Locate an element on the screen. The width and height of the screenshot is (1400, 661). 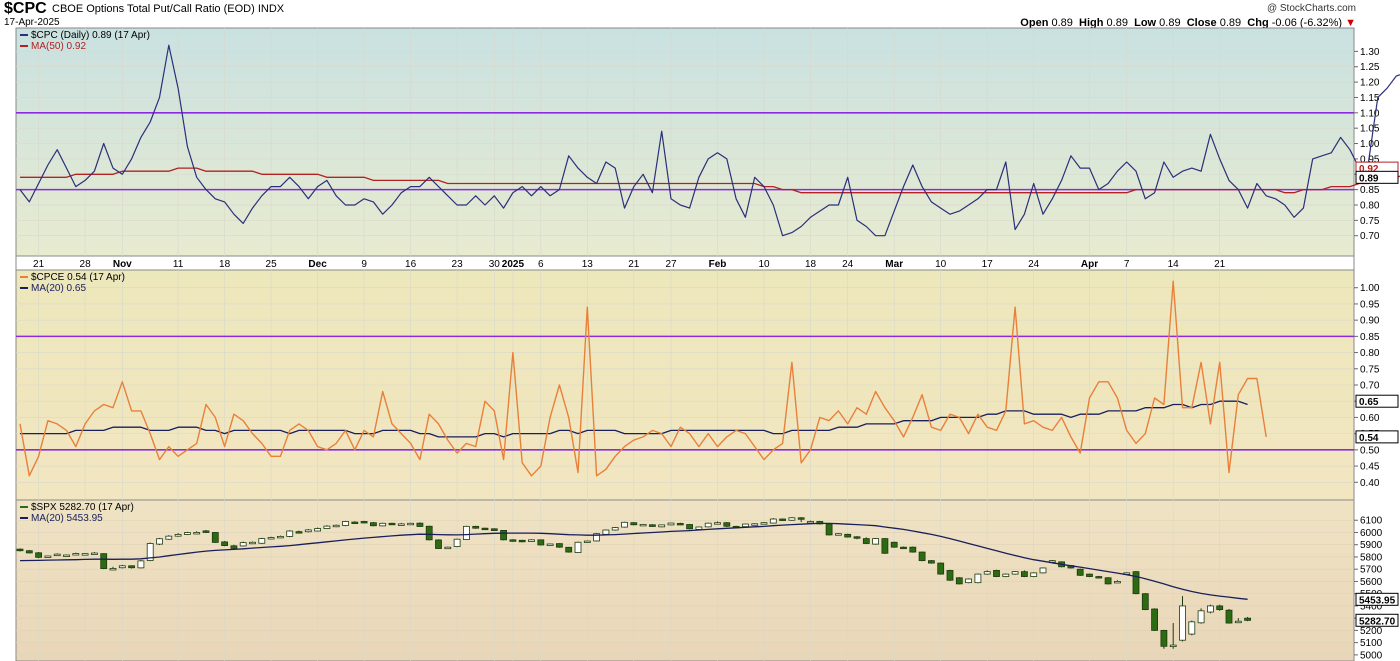
y-tick-label: 1.05 is located at coordinates (1370, 129).